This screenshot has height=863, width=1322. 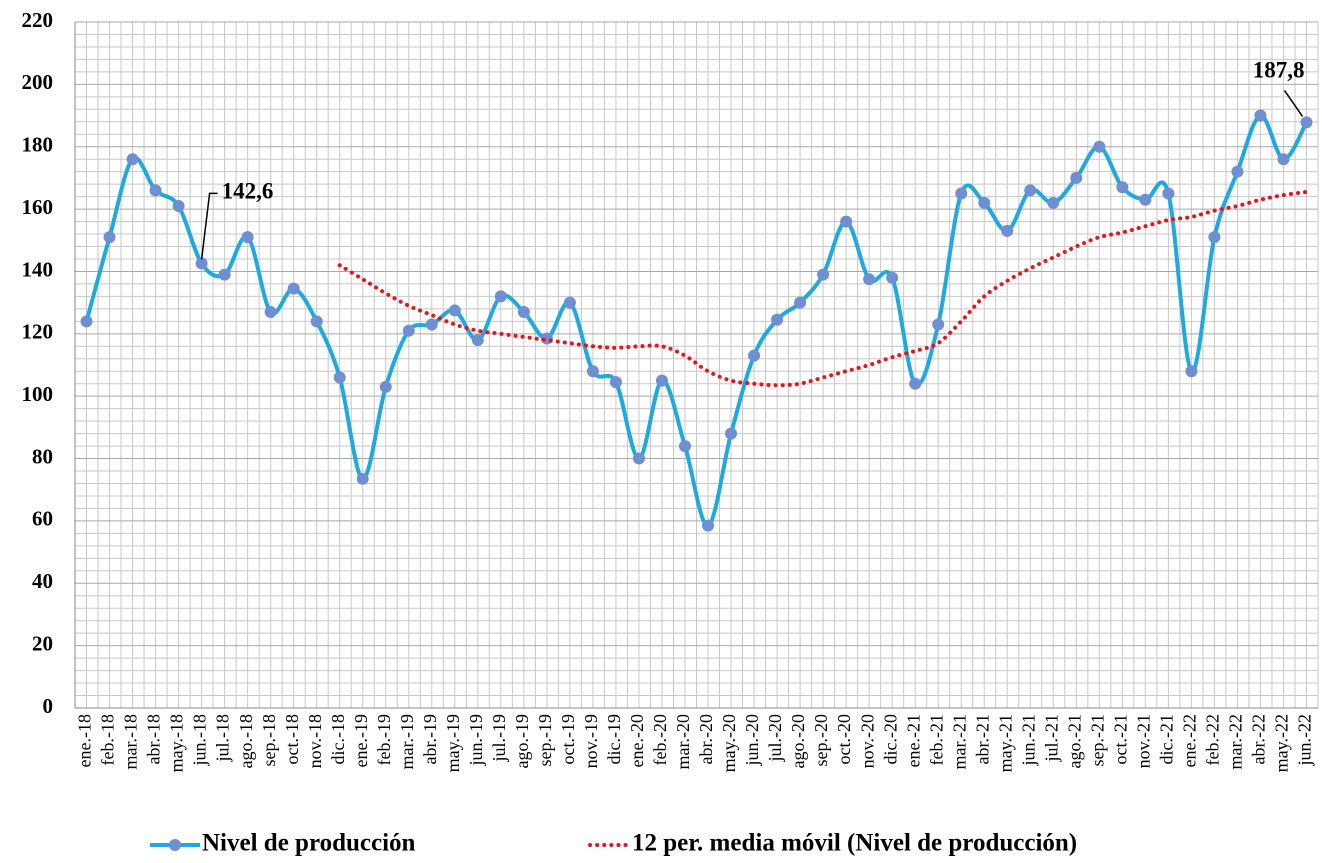 I want to click on x-tick-label: may.-20, so click(x=729, y=743).